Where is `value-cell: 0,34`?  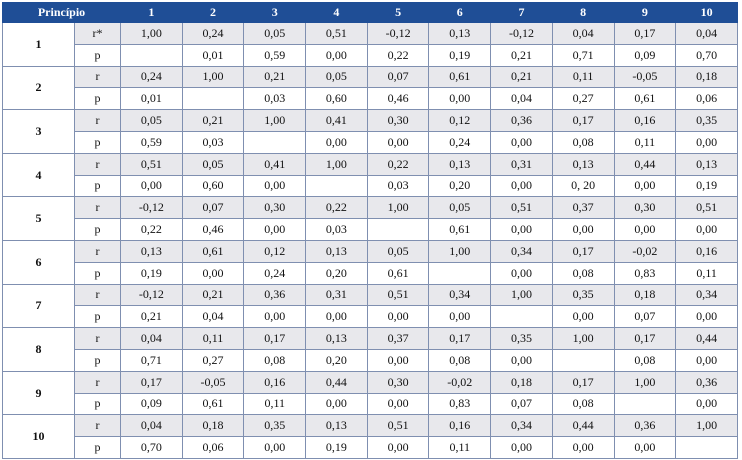
value-cell: 0,34 is located at coordinates (521, 251).